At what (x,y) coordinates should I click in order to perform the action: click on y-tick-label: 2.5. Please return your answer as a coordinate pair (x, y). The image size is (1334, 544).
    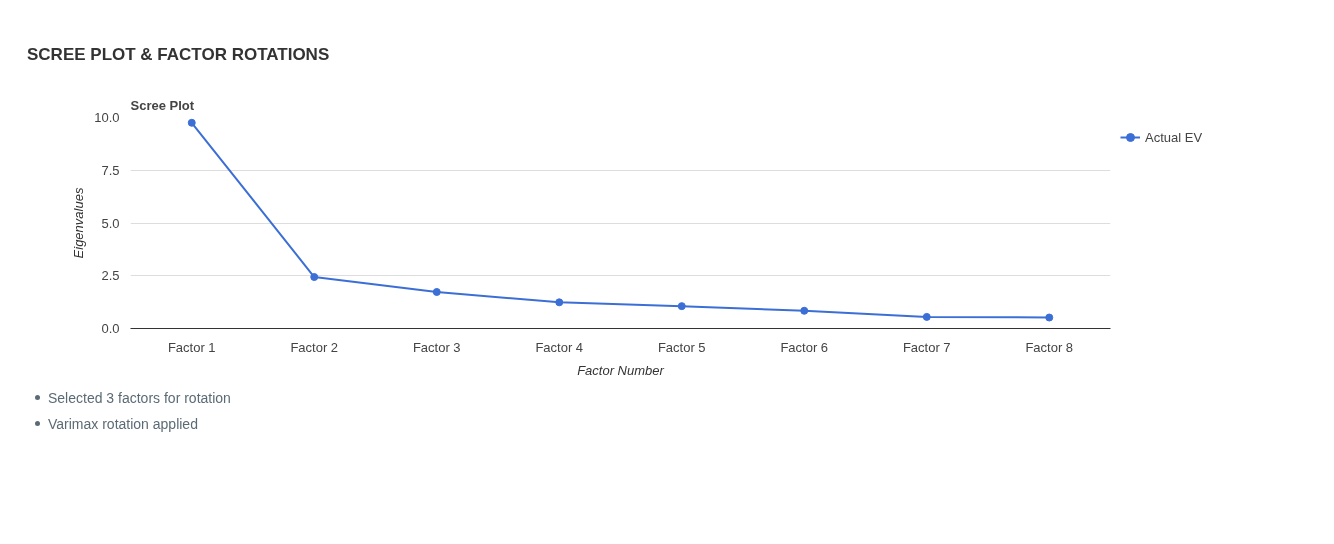
    Looking at the image, I should click on (110, 276).